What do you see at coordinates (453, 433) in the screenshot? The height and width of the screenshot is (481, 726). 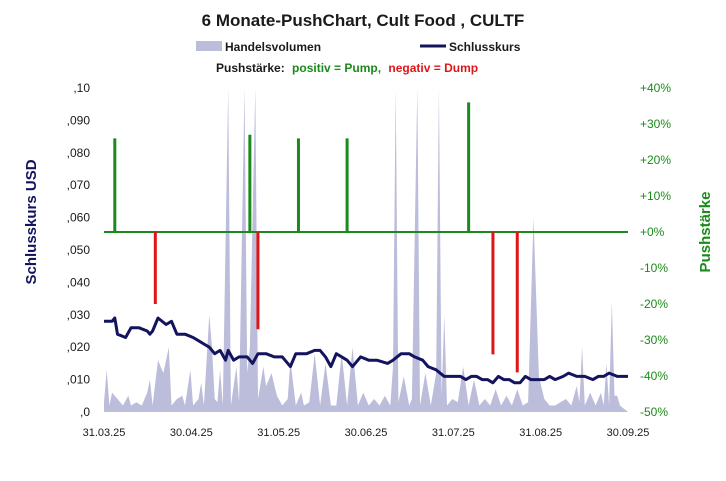 I see `x-tick-4: 31.07.25` at bounding box center [453, 433].